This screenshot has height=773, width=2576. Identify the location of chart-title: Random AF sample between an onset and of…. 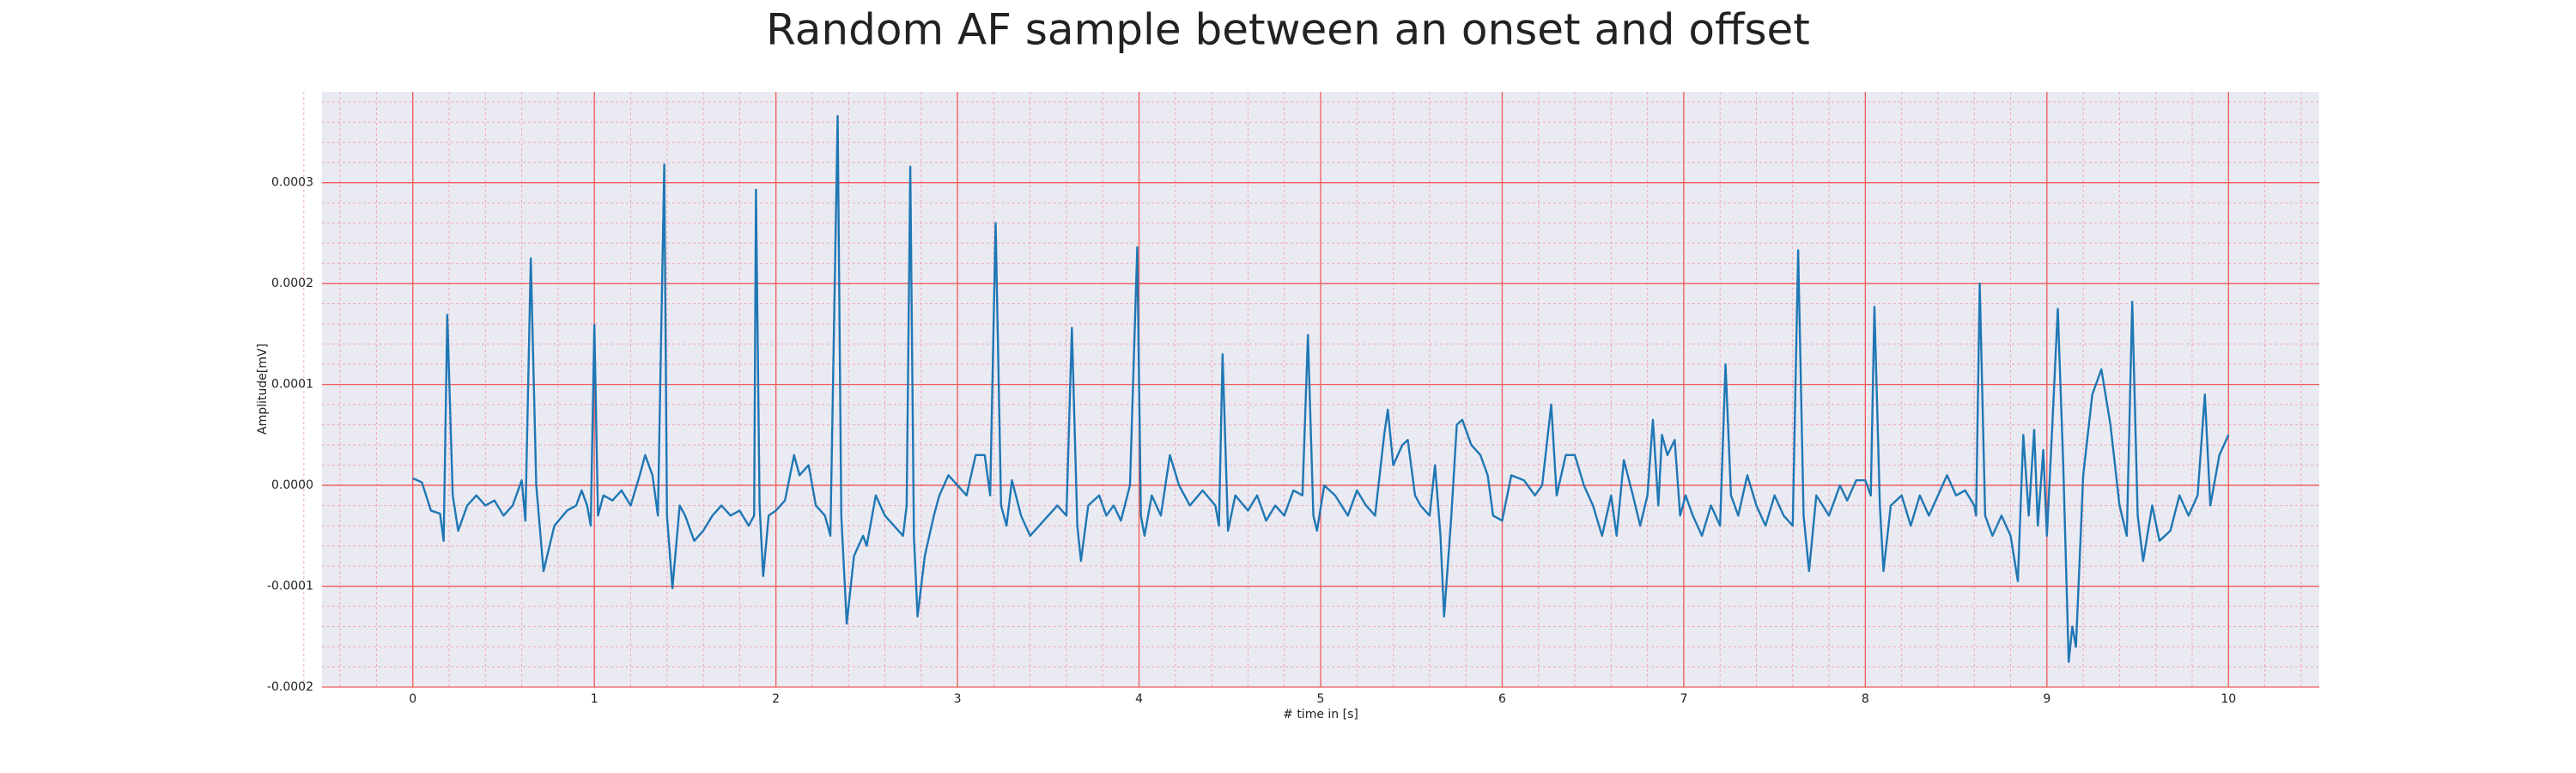
(1288, 30).